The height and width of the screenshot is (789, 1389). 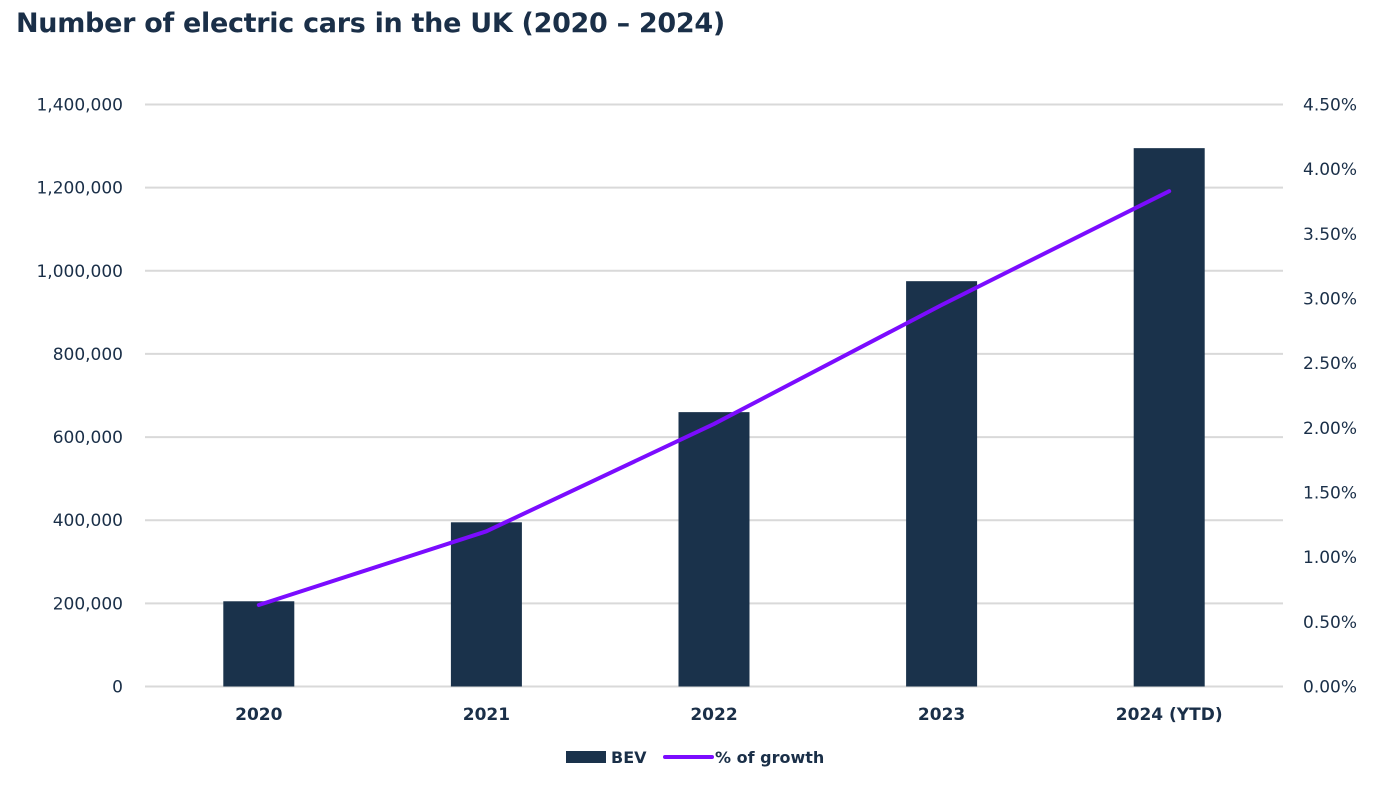 What do you see at coordinates (1330, 364) in the screenshot?
I see `y-right-tick-label: 2.50%` at bounding box center [1330, 364].